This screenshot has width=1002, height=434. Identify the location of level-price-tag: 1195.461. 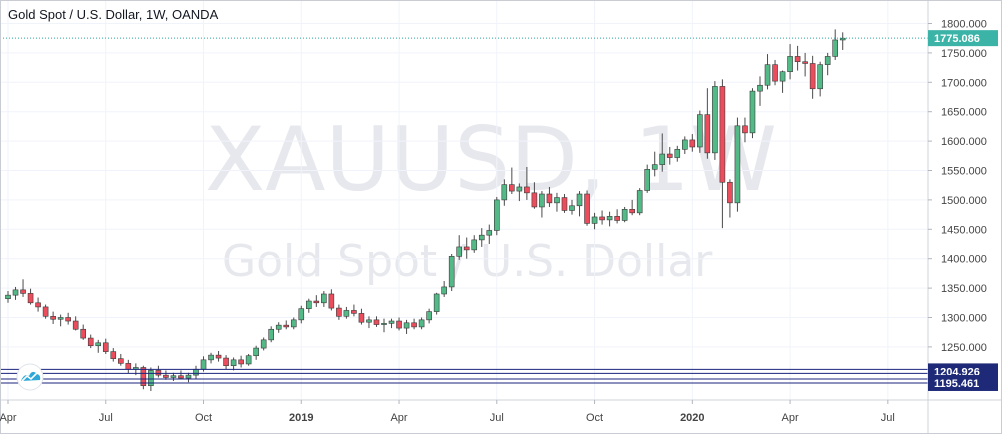
(963, 382).